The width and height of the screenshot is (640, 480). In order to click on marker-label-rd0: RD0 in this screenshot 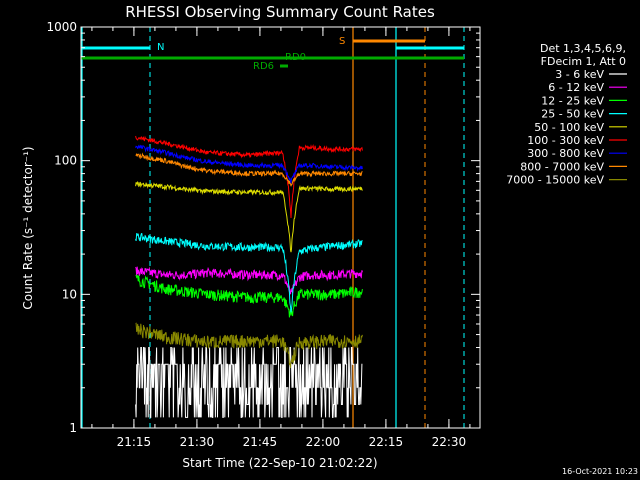, I will do `click(295, 57)`.